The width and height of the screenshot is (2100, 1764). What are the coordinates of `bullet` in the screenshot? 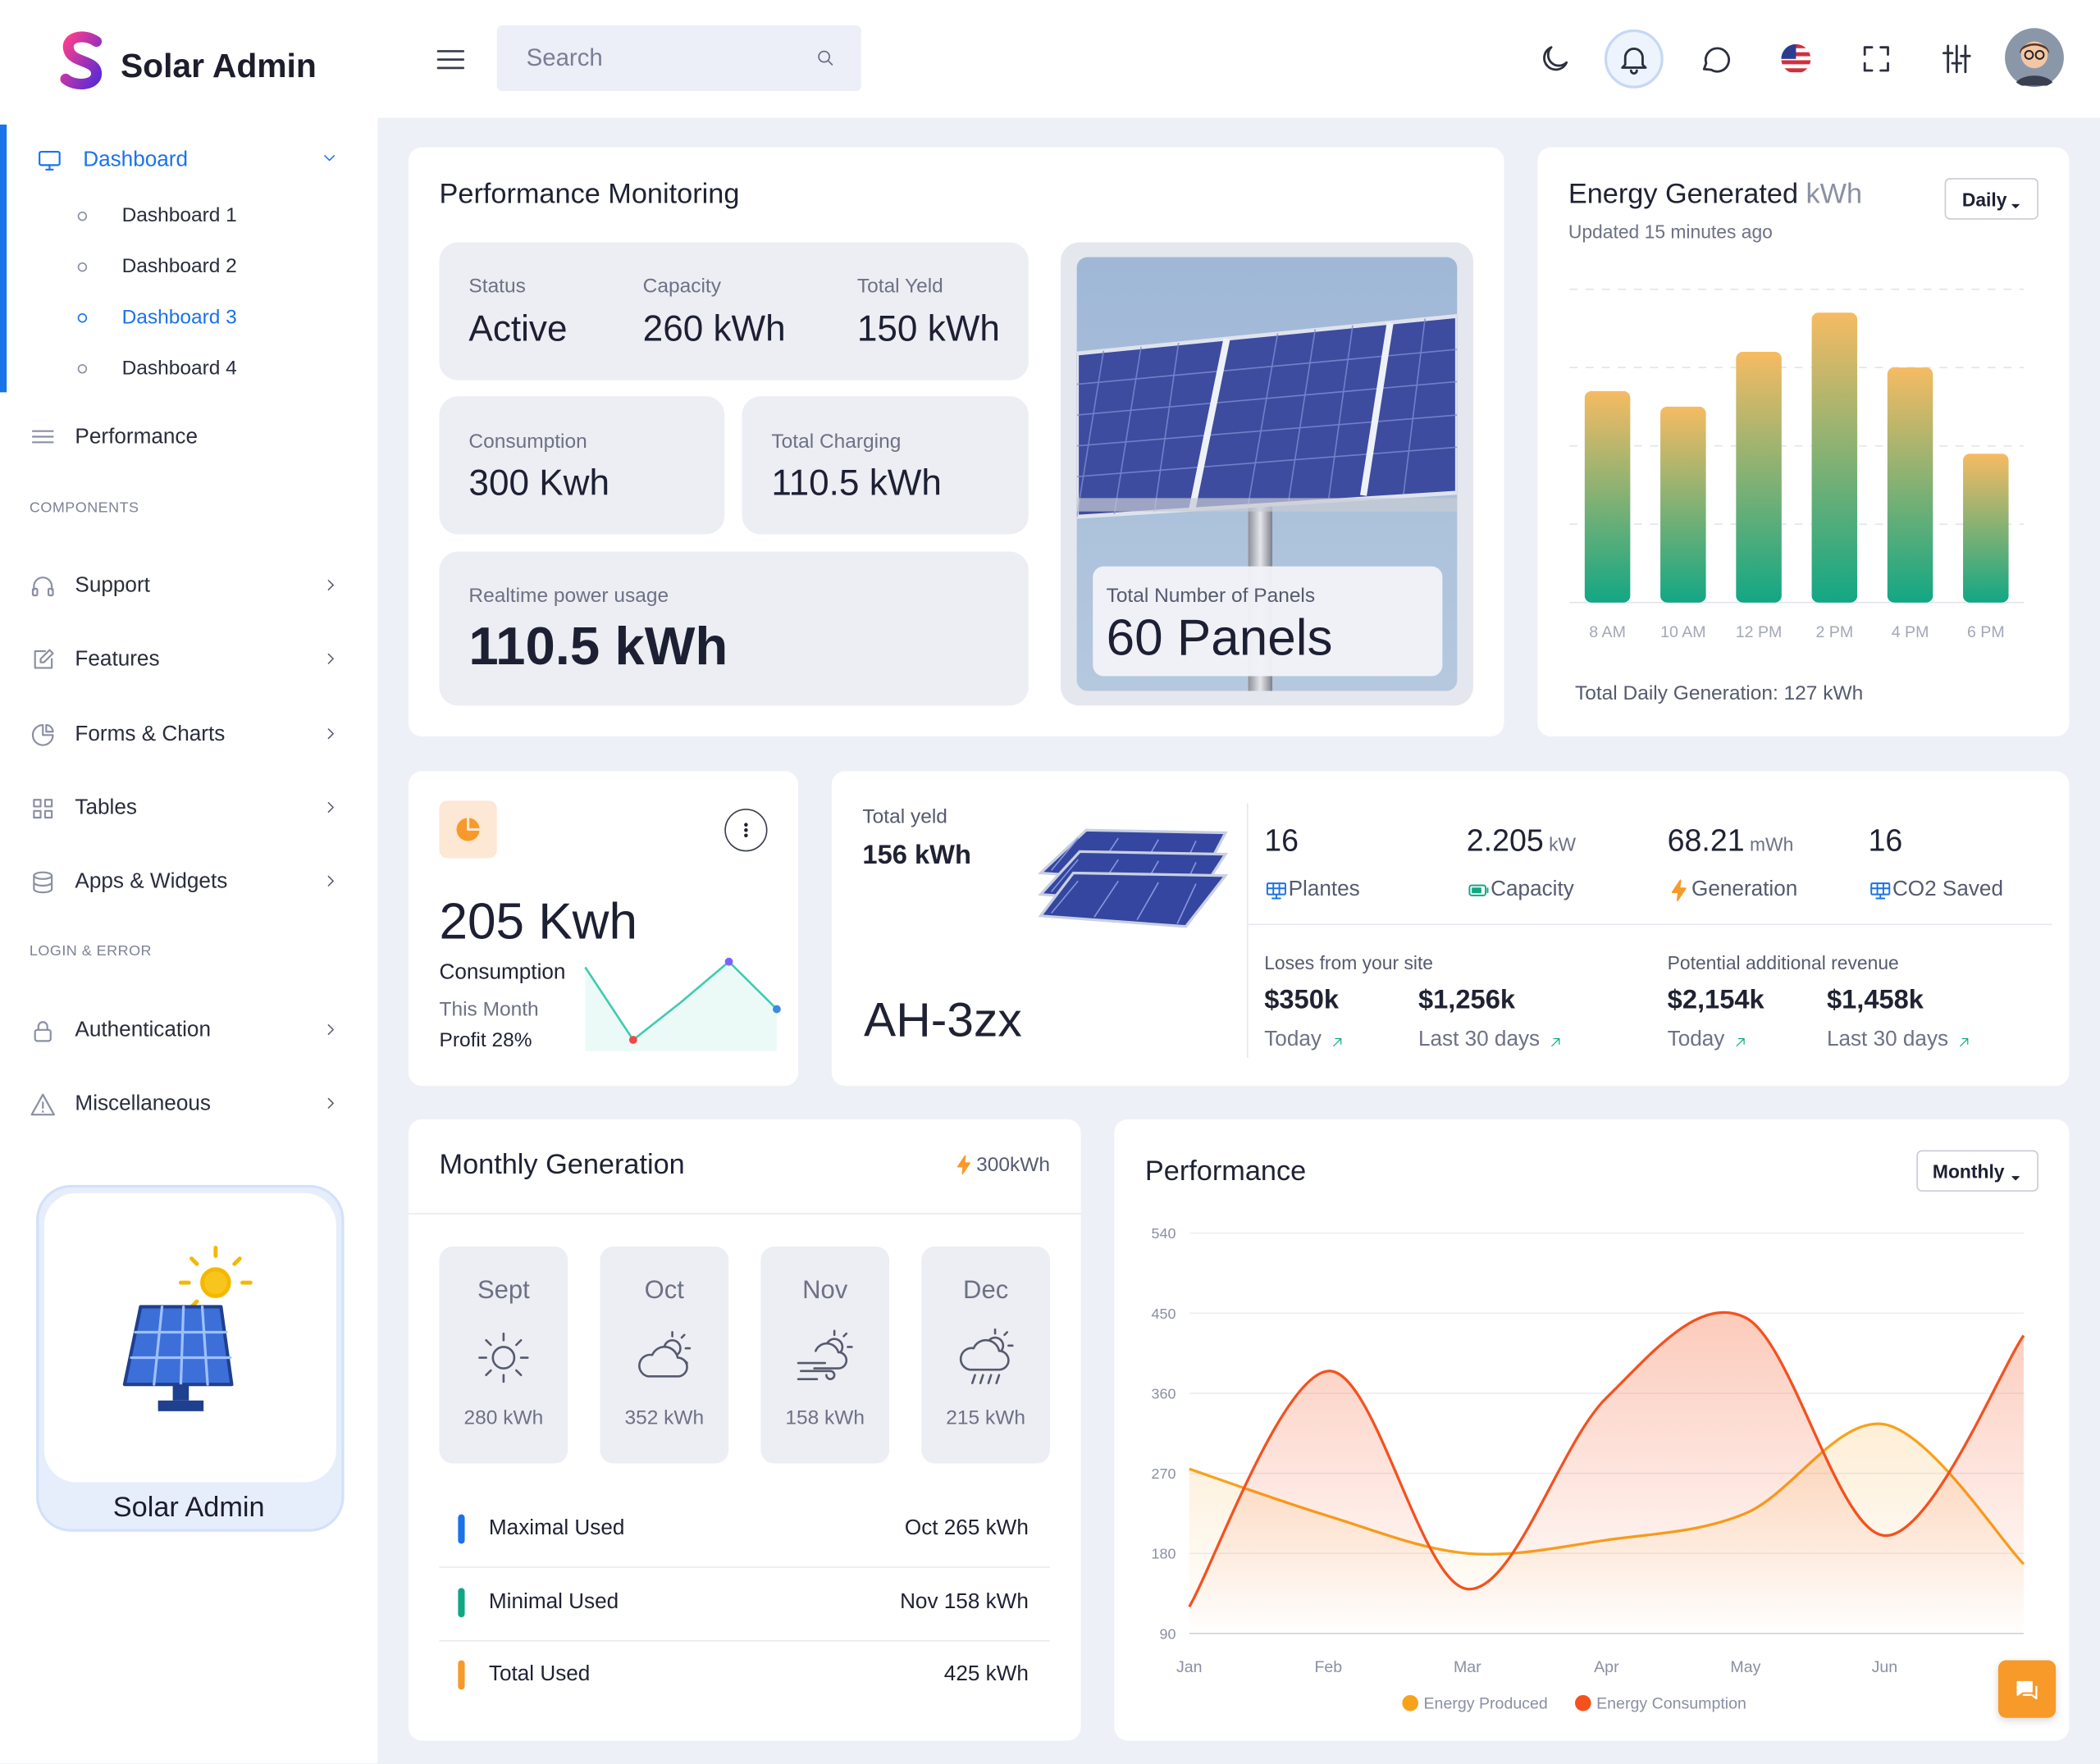 It's located at (83, 369).